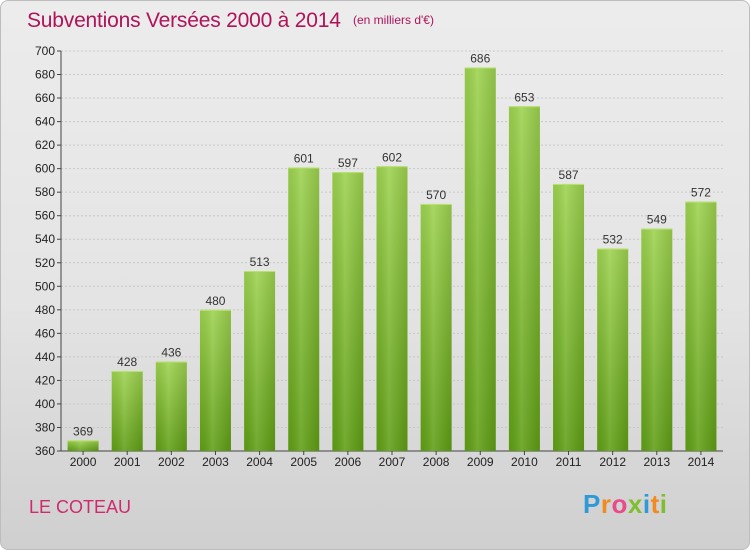 This screenshot has width=750, height=550. I want to click on data-label: 428, so click(127, 362).